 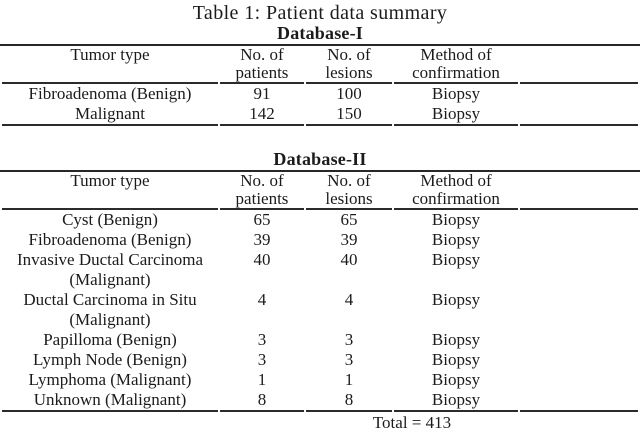 What do you see at coordinates (262, 379) in the screenshot?
I see `cell-patients: 1` at bounding box center [262, 379].